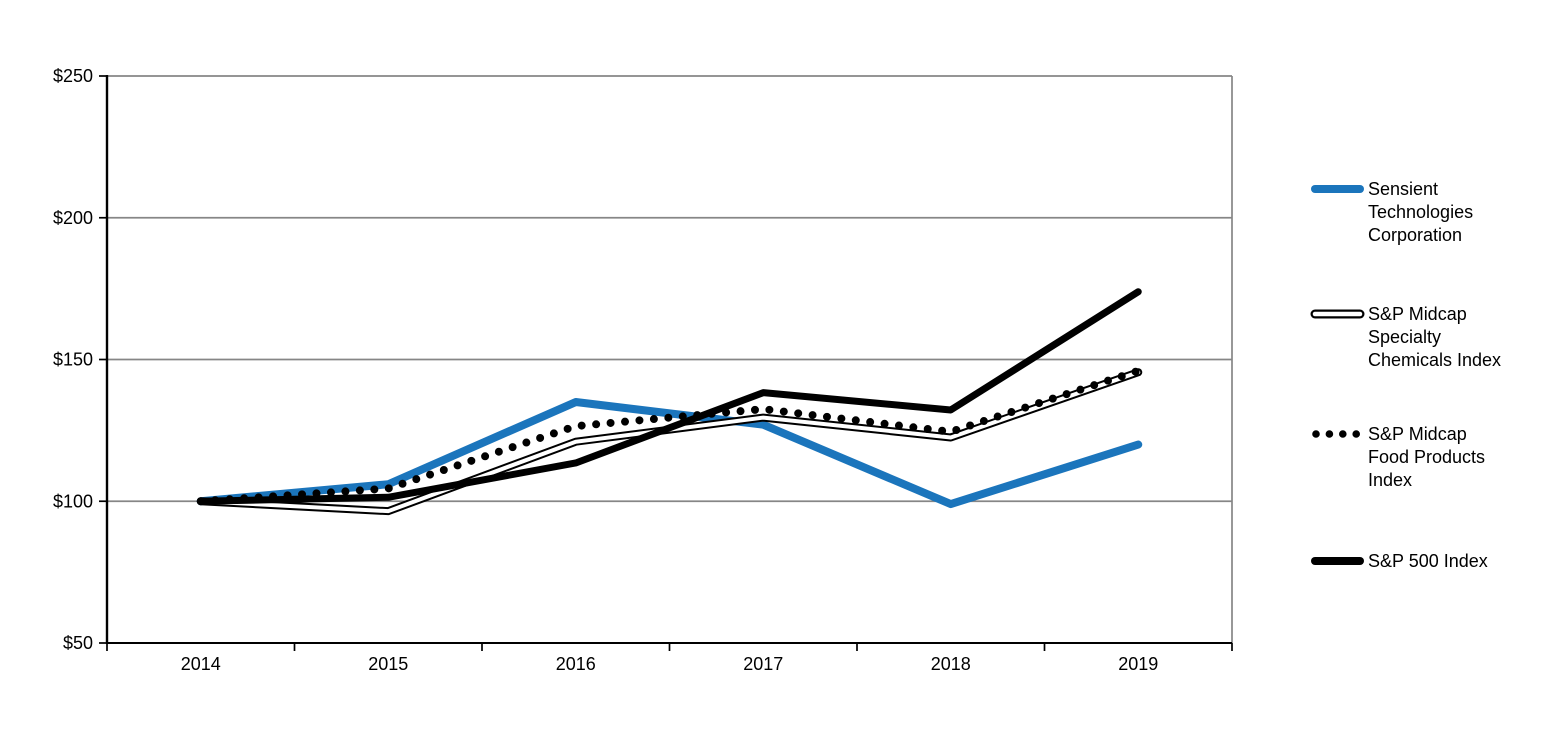  I want to click on legend-label-food-products: S&P Midcap Food Products Index, so click(1427, 457).